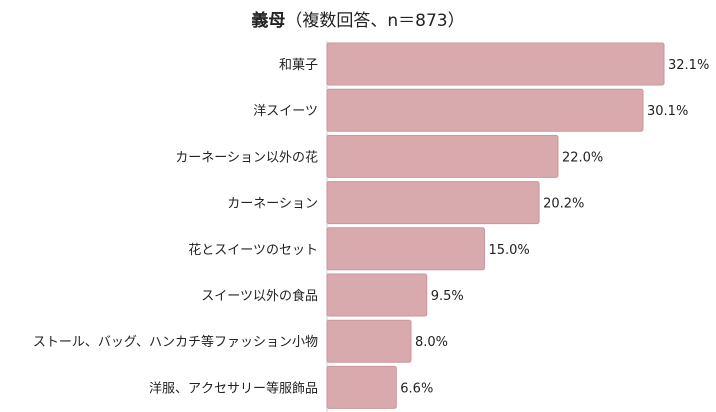  What do you see at coordinates (298, 65) in the screenshot?
I see `category-label: 和菓子` at bounding box center [298, 65].